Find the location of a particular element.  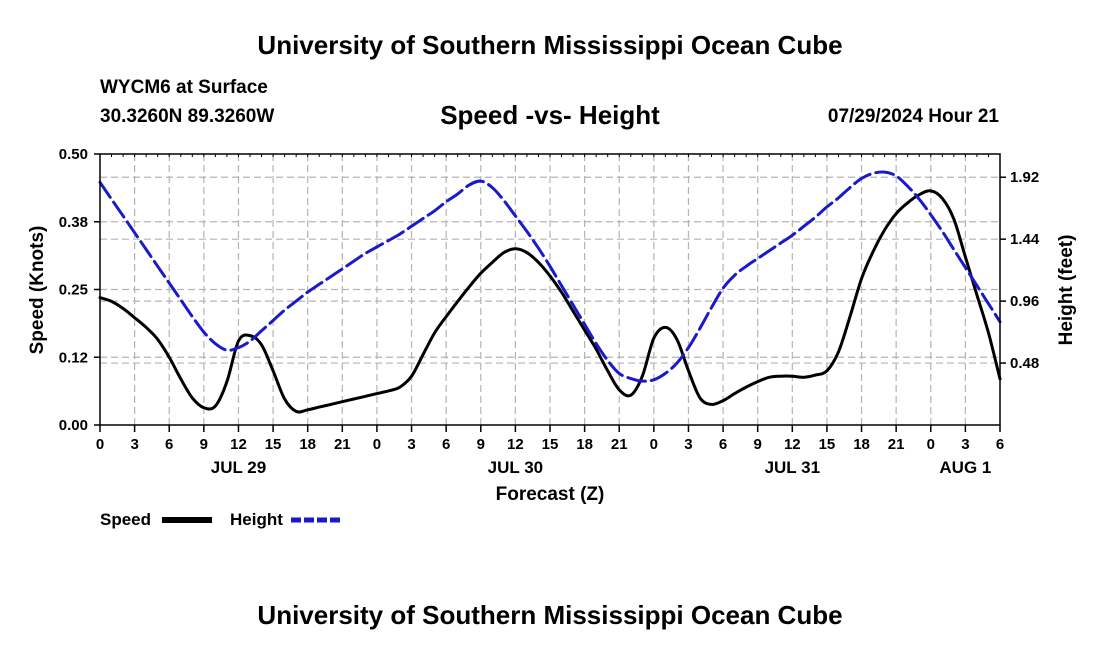

station-coordinates: 30.3260N 89.3260W is located at coordinates (187, 116).